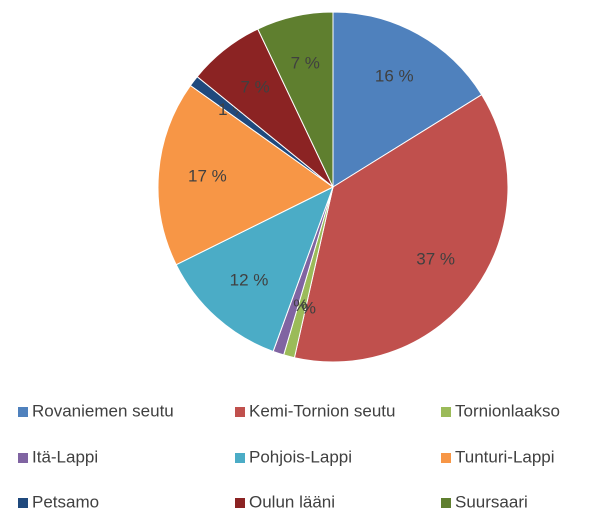 This screenshot has height=517, width=609. I want to click on data-label: 37 %, so click(435, 259).